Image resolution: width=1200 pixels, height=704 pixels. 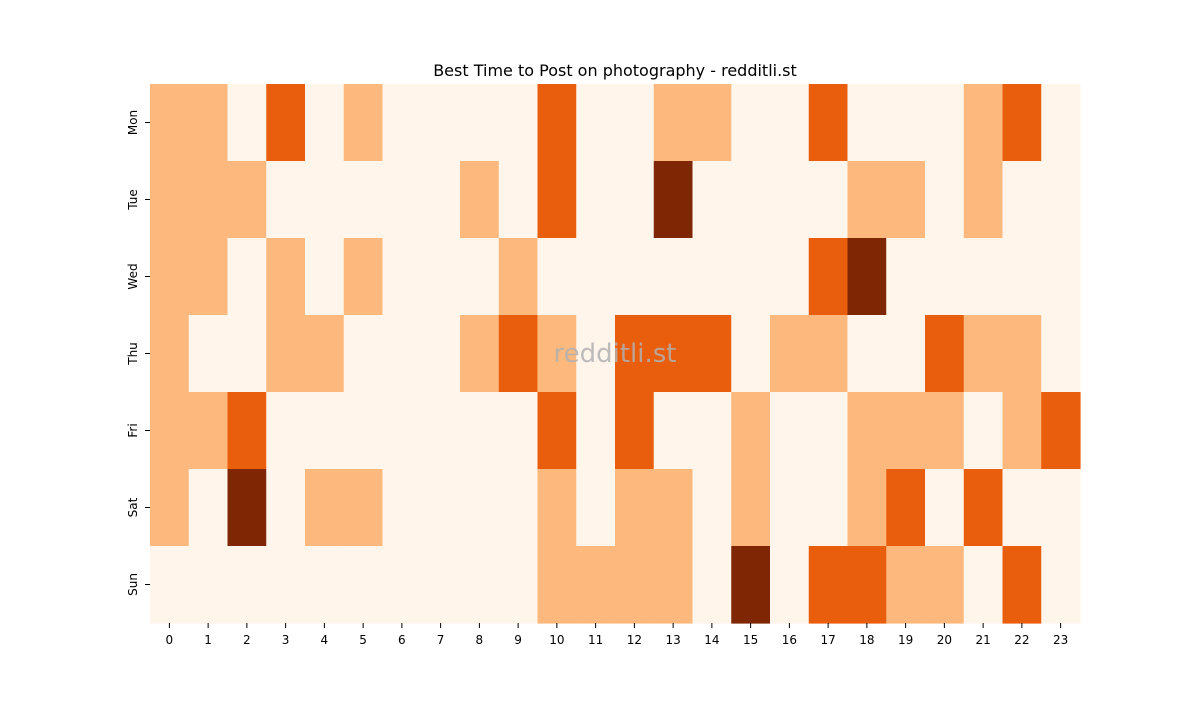 What do you see at coordinates (789, 640) in the screenshot?
I see `x-tick-label-16: 16` at bounding box center [789, 640].